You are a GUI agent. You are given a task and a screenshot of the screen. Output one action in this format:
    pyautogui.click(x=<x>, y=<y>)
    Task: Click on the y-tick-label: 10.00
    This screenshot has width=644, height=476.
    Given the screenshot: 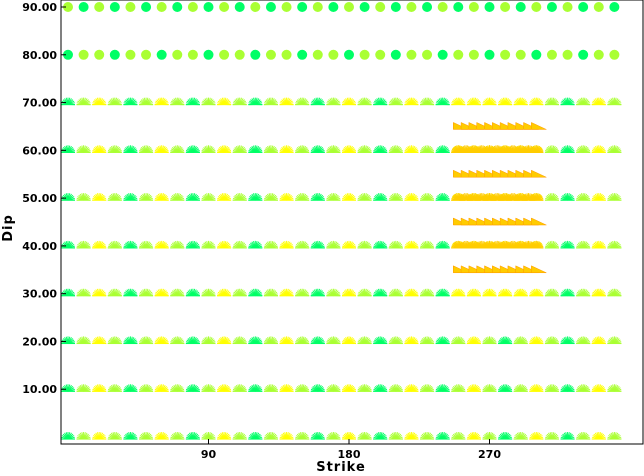 What is the action you would take?
    pyautogui.click(x=39, y=389)
    